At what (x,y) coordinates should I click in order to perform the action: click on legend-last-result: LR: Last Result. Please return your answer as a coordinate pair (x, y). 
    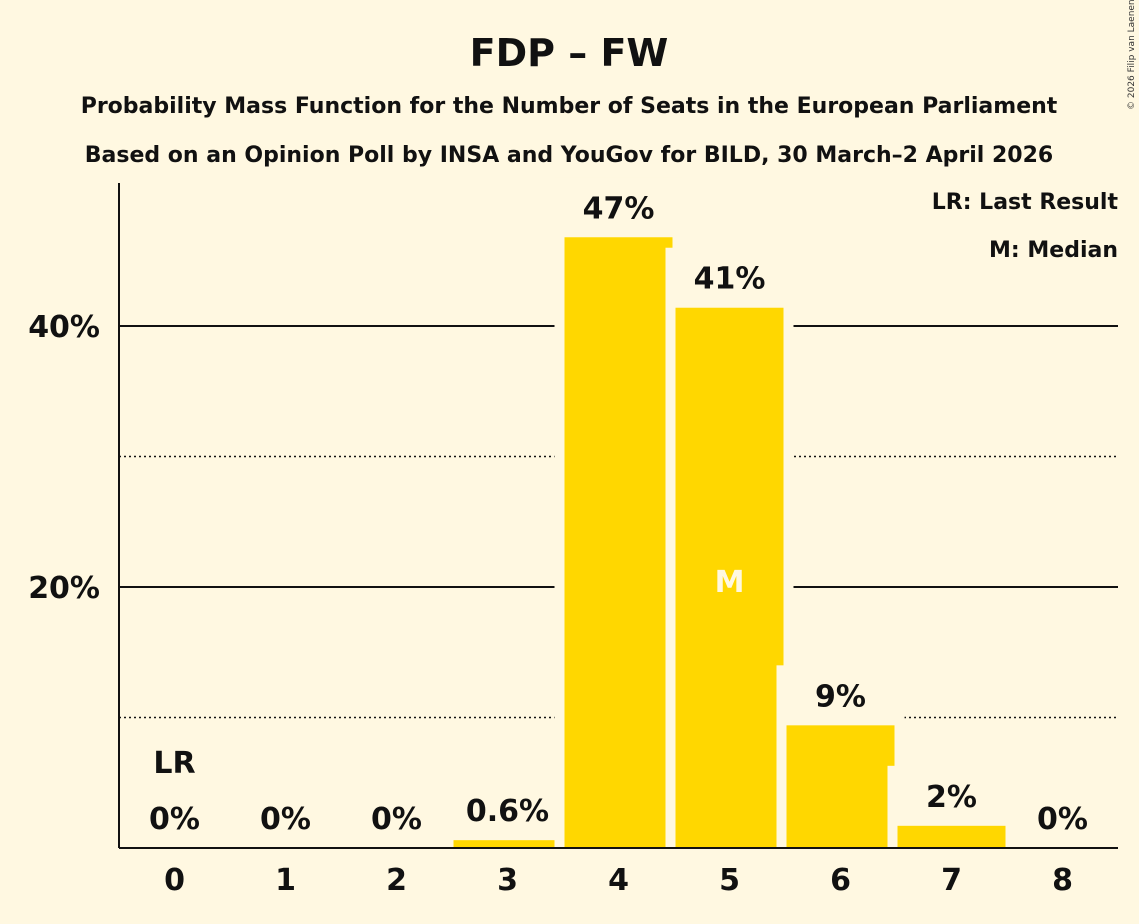
    Looking at the image, I should click on (1025, 202).